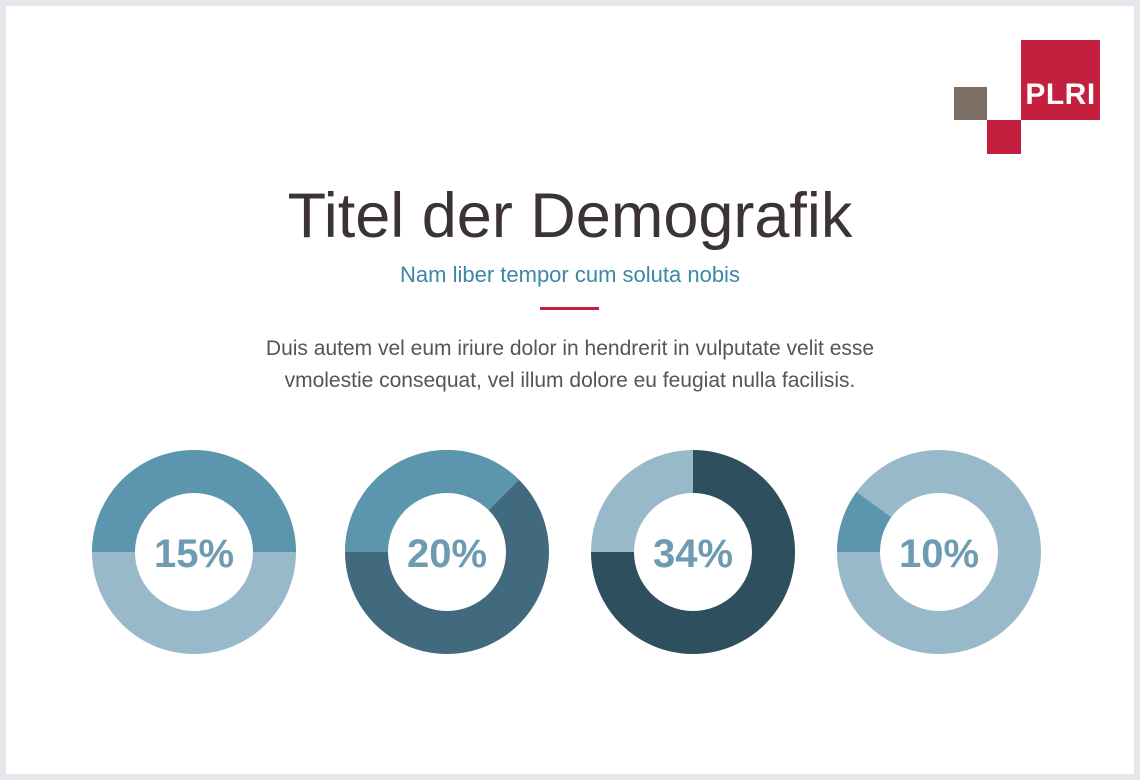 This screenshot has width=1140, height=780. I want to click on donut-label: 10%, so click(939, 554).